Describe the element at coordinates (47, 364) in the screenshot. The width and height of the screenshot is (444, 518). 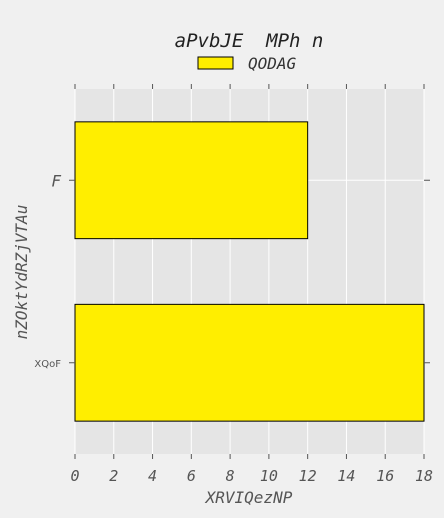
I see `y-tick-label: XQoF` at that location.